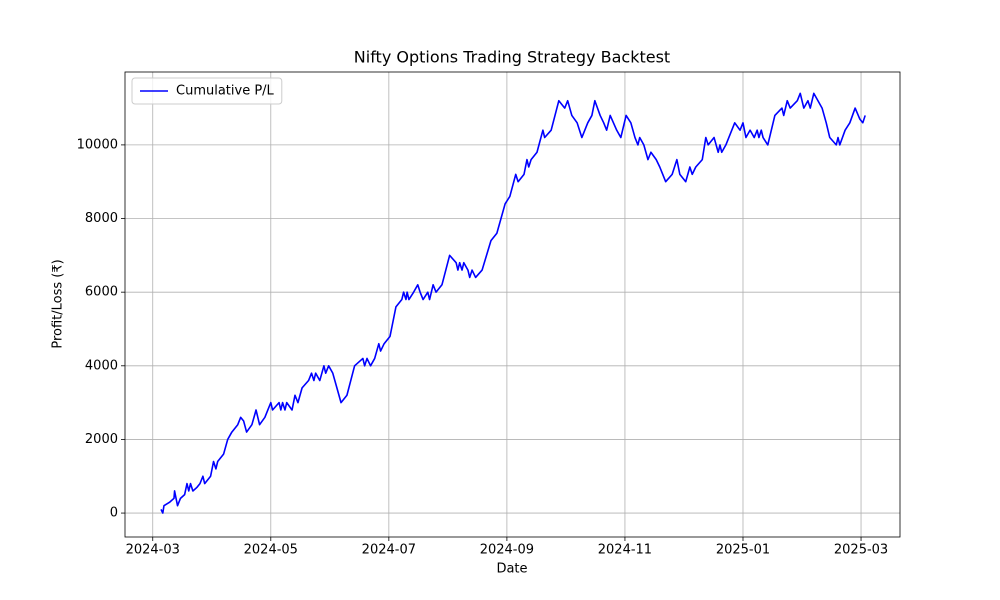  Describe the element at coordinates (97, 144) in the screenshot. I see `y-tick-label: 10000` at that location.